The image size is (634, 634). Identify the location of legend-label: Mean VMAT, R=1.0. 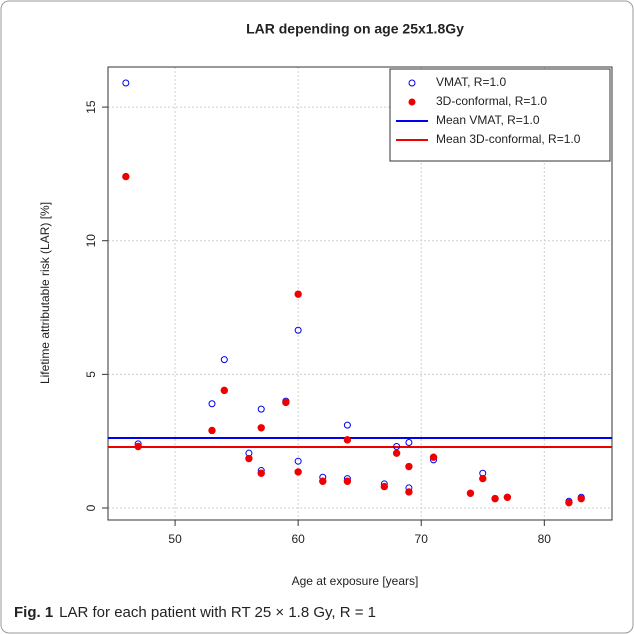
(488, 120).